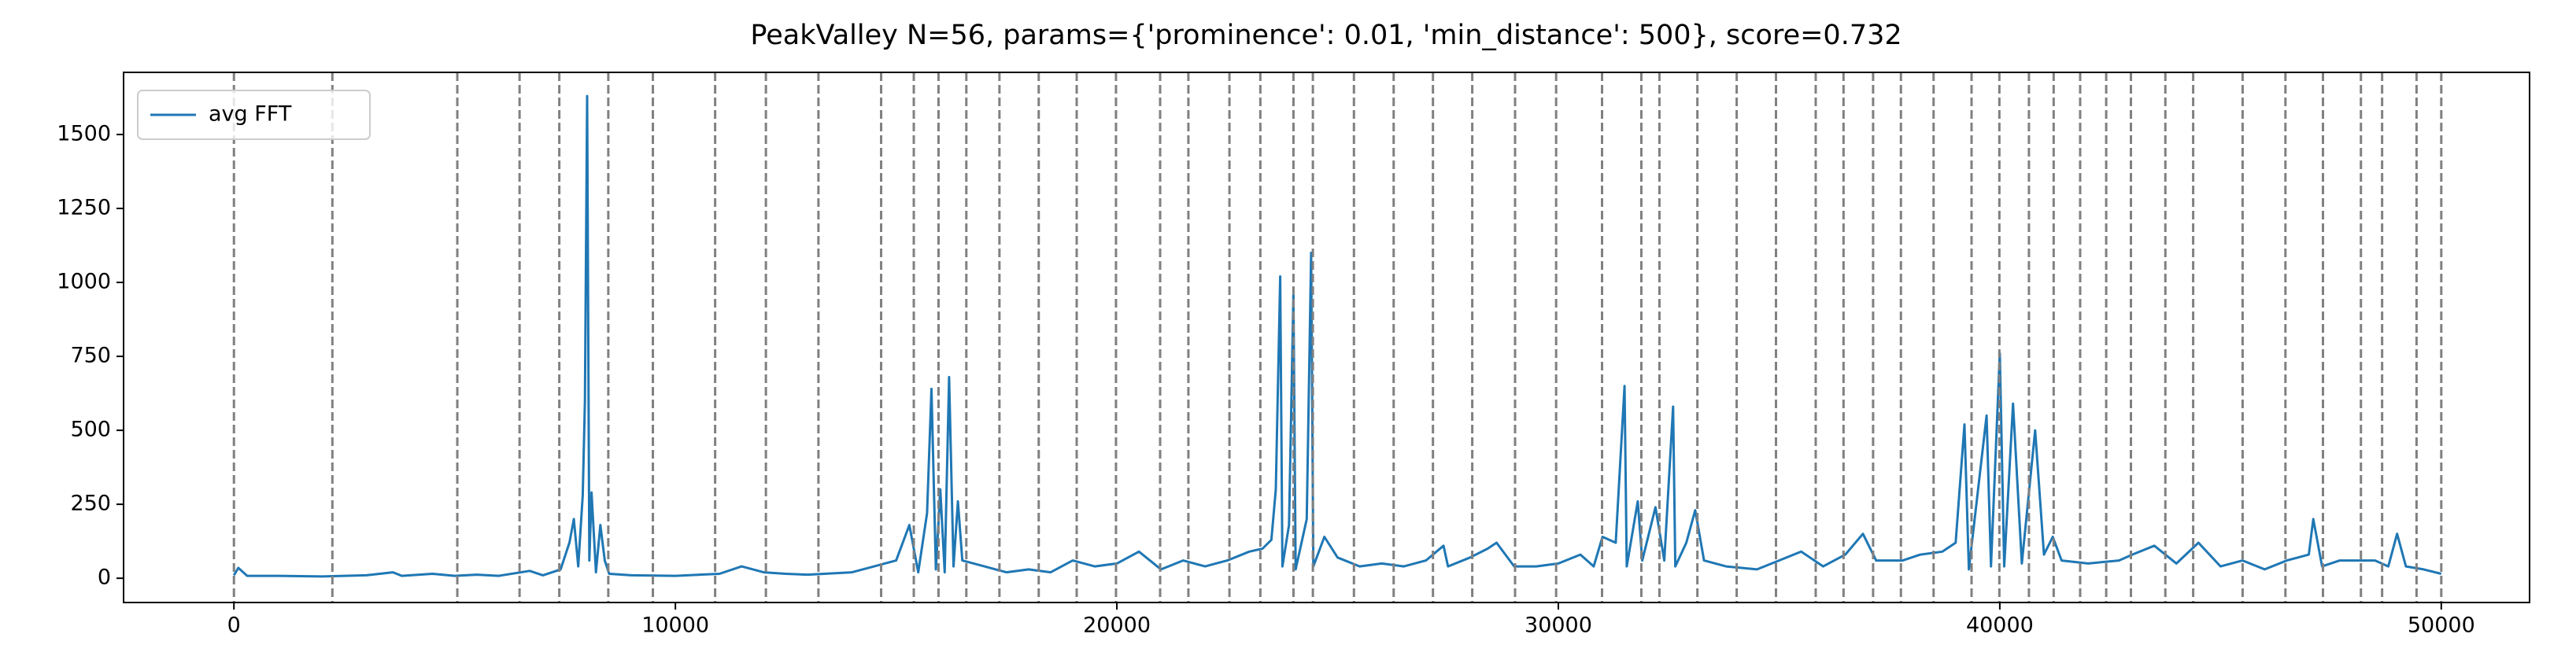  What do you see at coordinates (1558, 626) in the screenshot?
I see `x-tick-label: 30000` at bounding box center [1558, 626].